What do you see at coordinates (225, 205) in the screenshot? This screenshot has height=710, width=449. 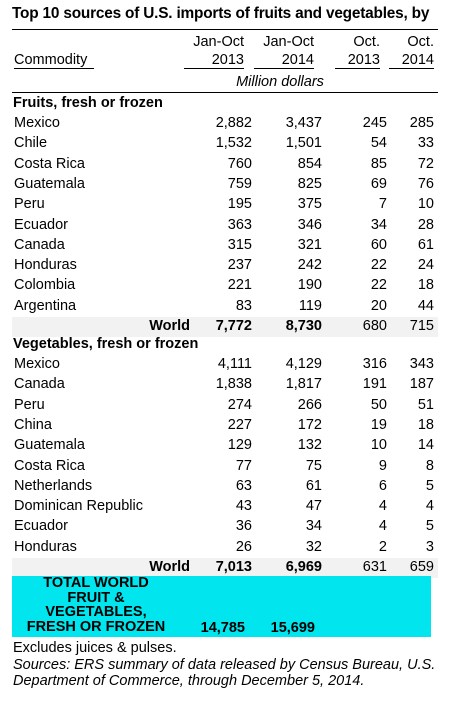 I see `table-row: Peru 195 375 7 10` at bounding box center [225, 205].